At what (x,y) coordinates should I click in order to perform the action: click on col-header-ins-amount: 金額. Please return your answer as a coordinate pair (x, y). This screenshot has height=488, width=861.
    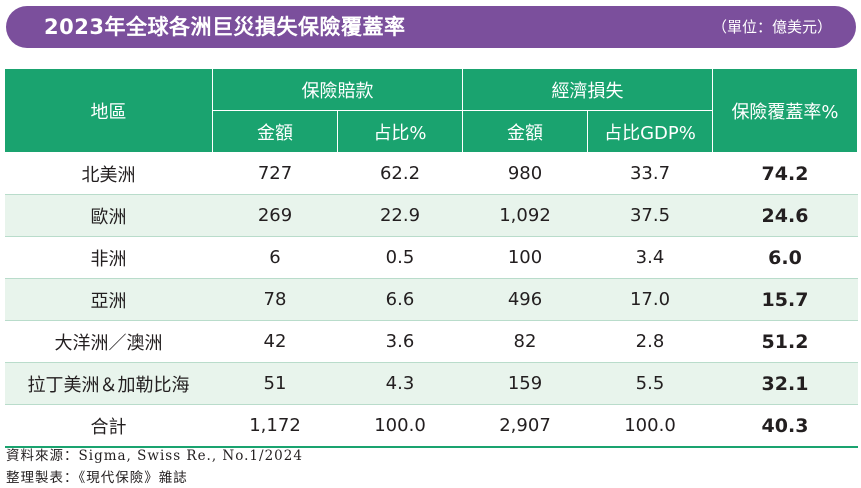
    Looking at the image, I should click on (275, 131).